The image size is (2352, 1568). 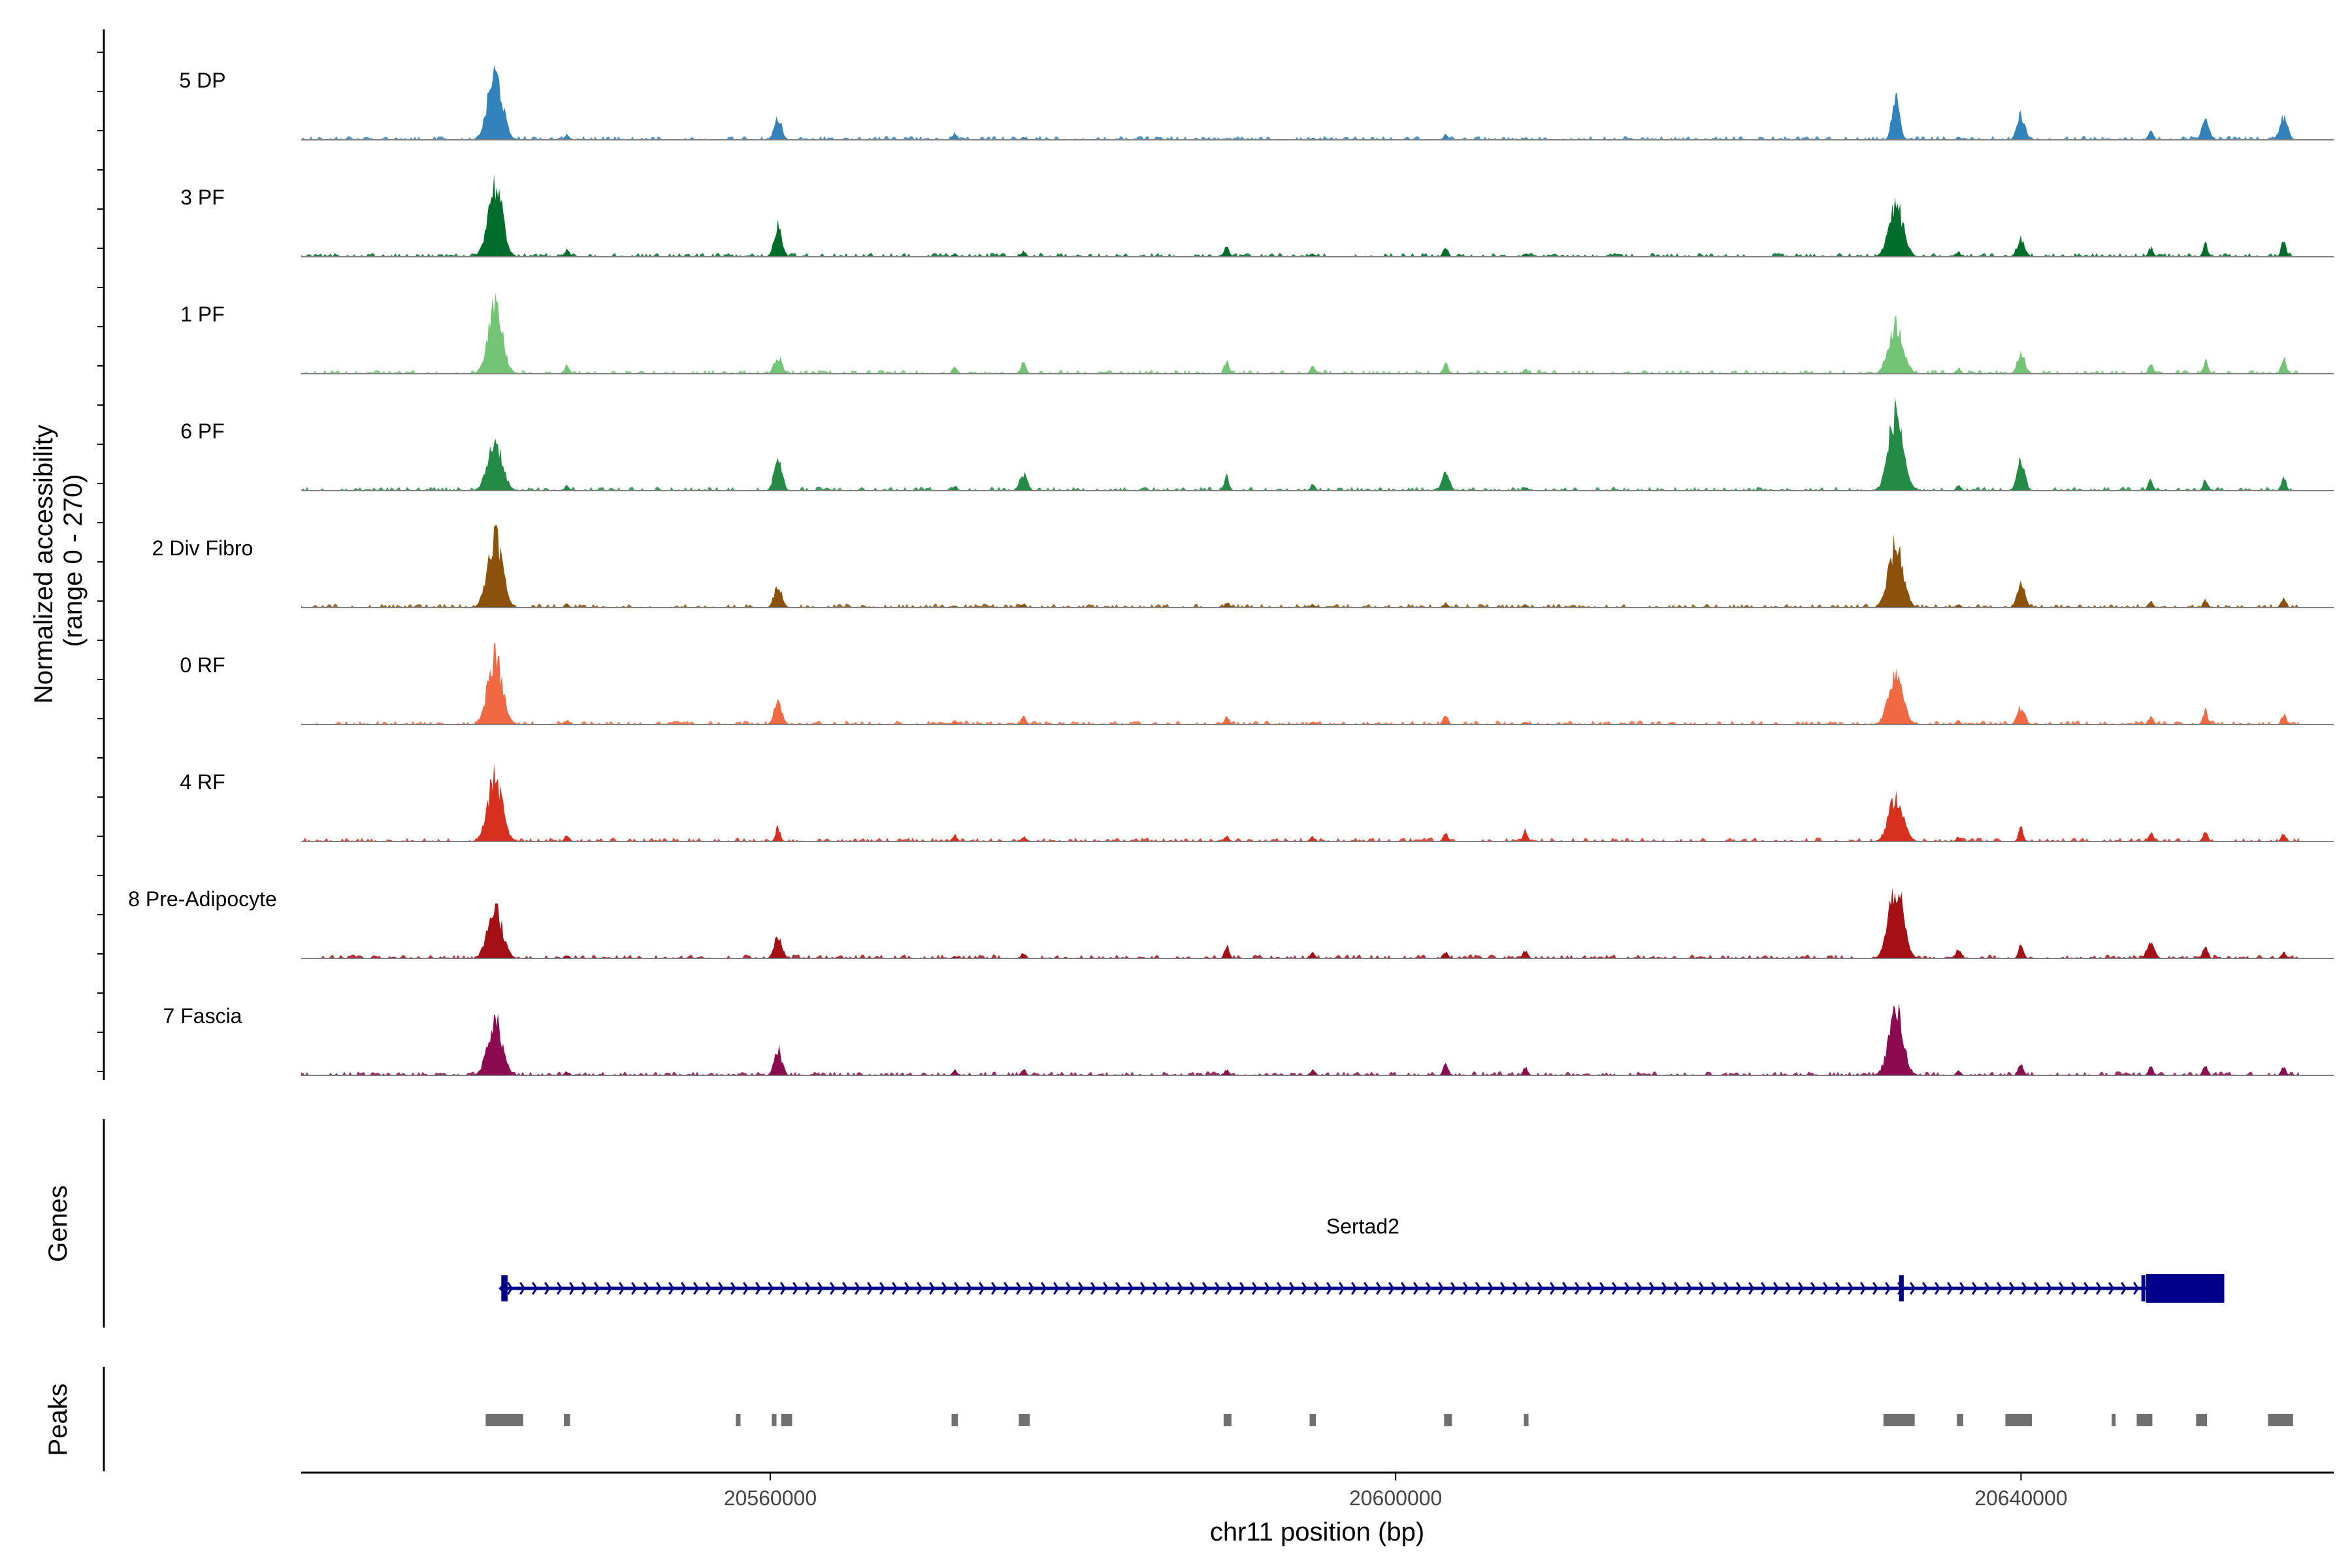 I want to click on track-label: 8 Pre-Adipocyte, so click(x=202, y=899).